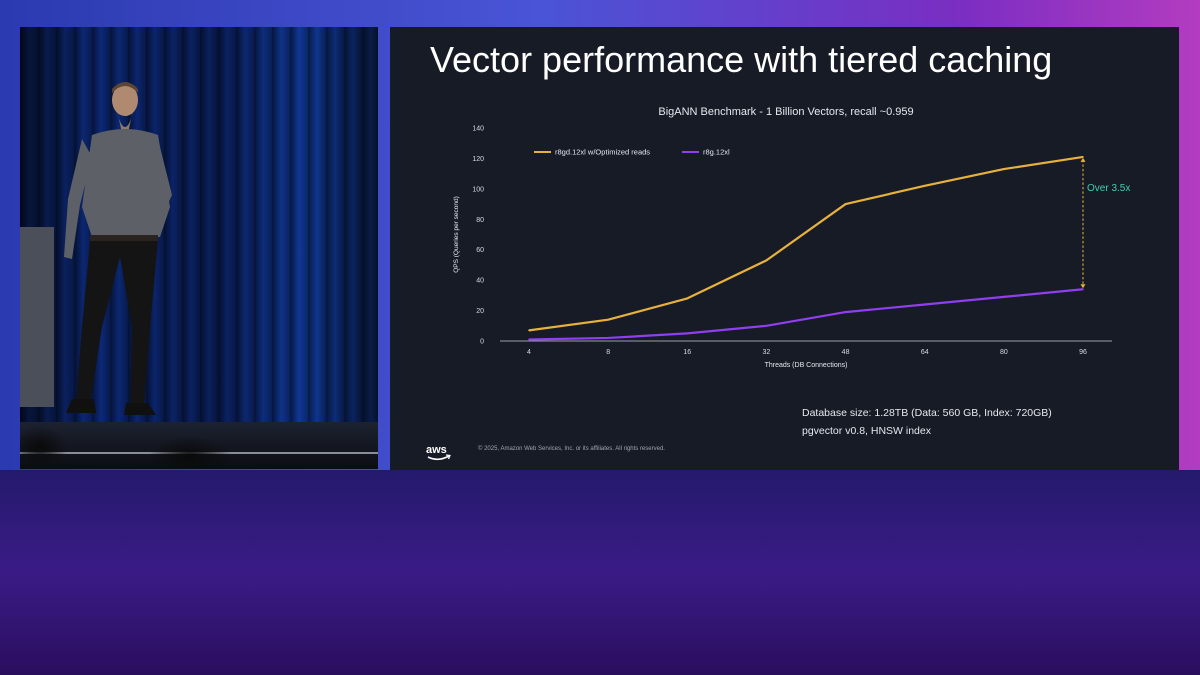  Describe the element at coordinates (456, 234) in the screenshot. I see `y-axis-label: QPS (Queries per second)` at that location.